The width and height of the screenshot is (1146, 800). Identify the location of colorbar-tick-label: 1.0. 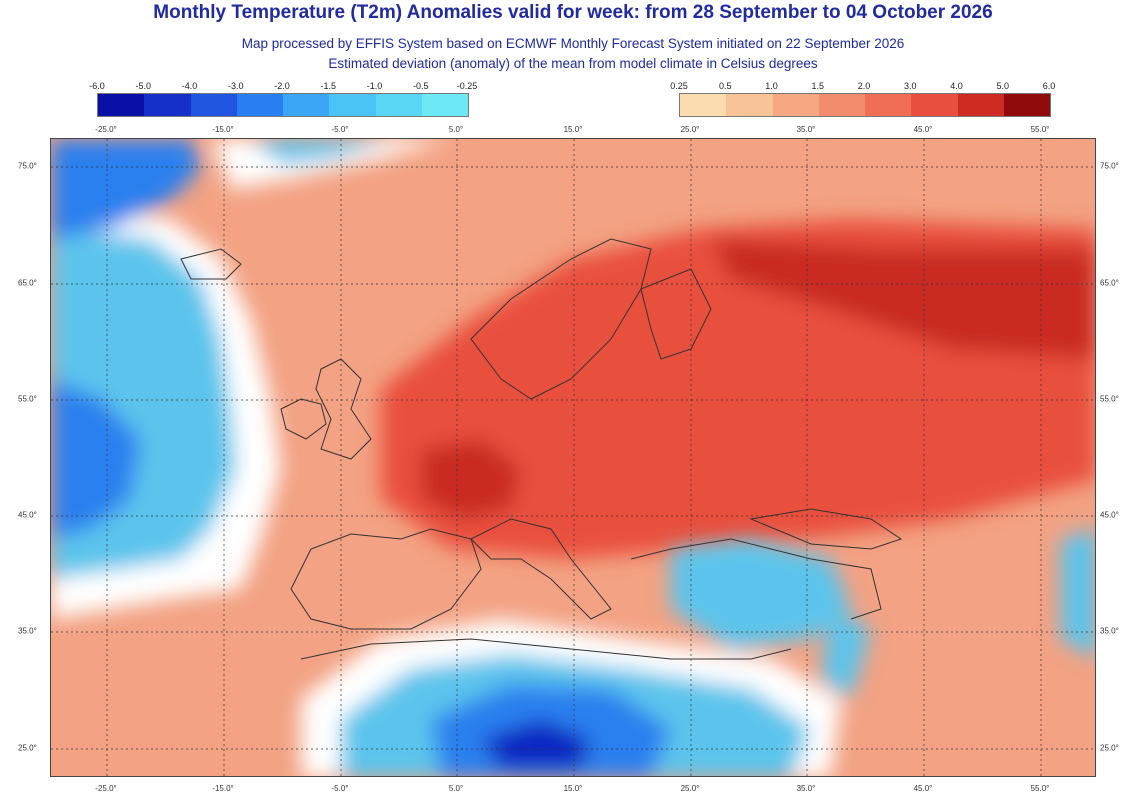
(771, 86).